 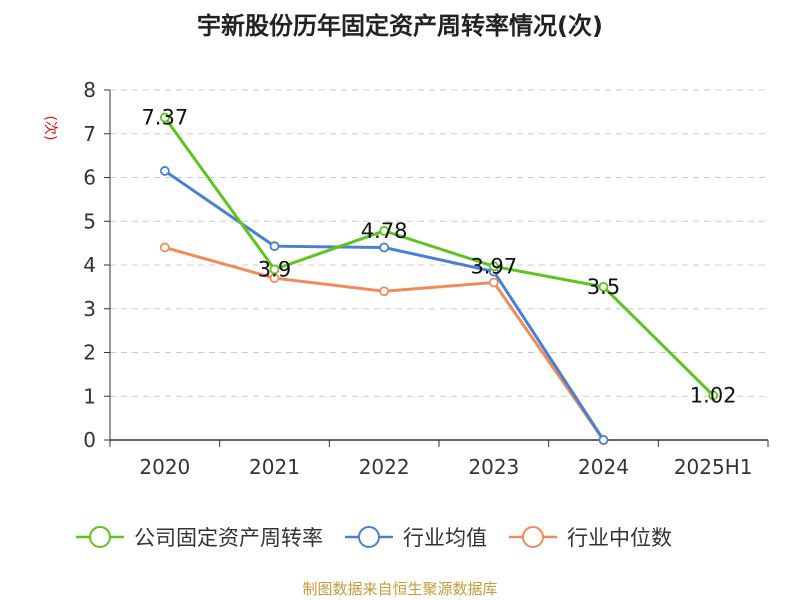 I want to click on y-tick-label: 6, so click(x=89, y=178).